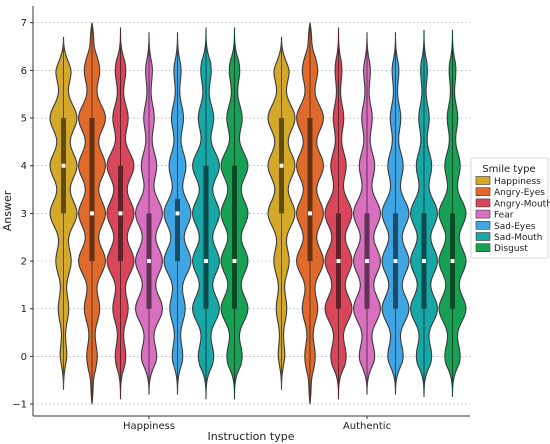 The height and width of the screenshot is (444, 550). I want to click on y-tick-label: 5, so click(24, 119).